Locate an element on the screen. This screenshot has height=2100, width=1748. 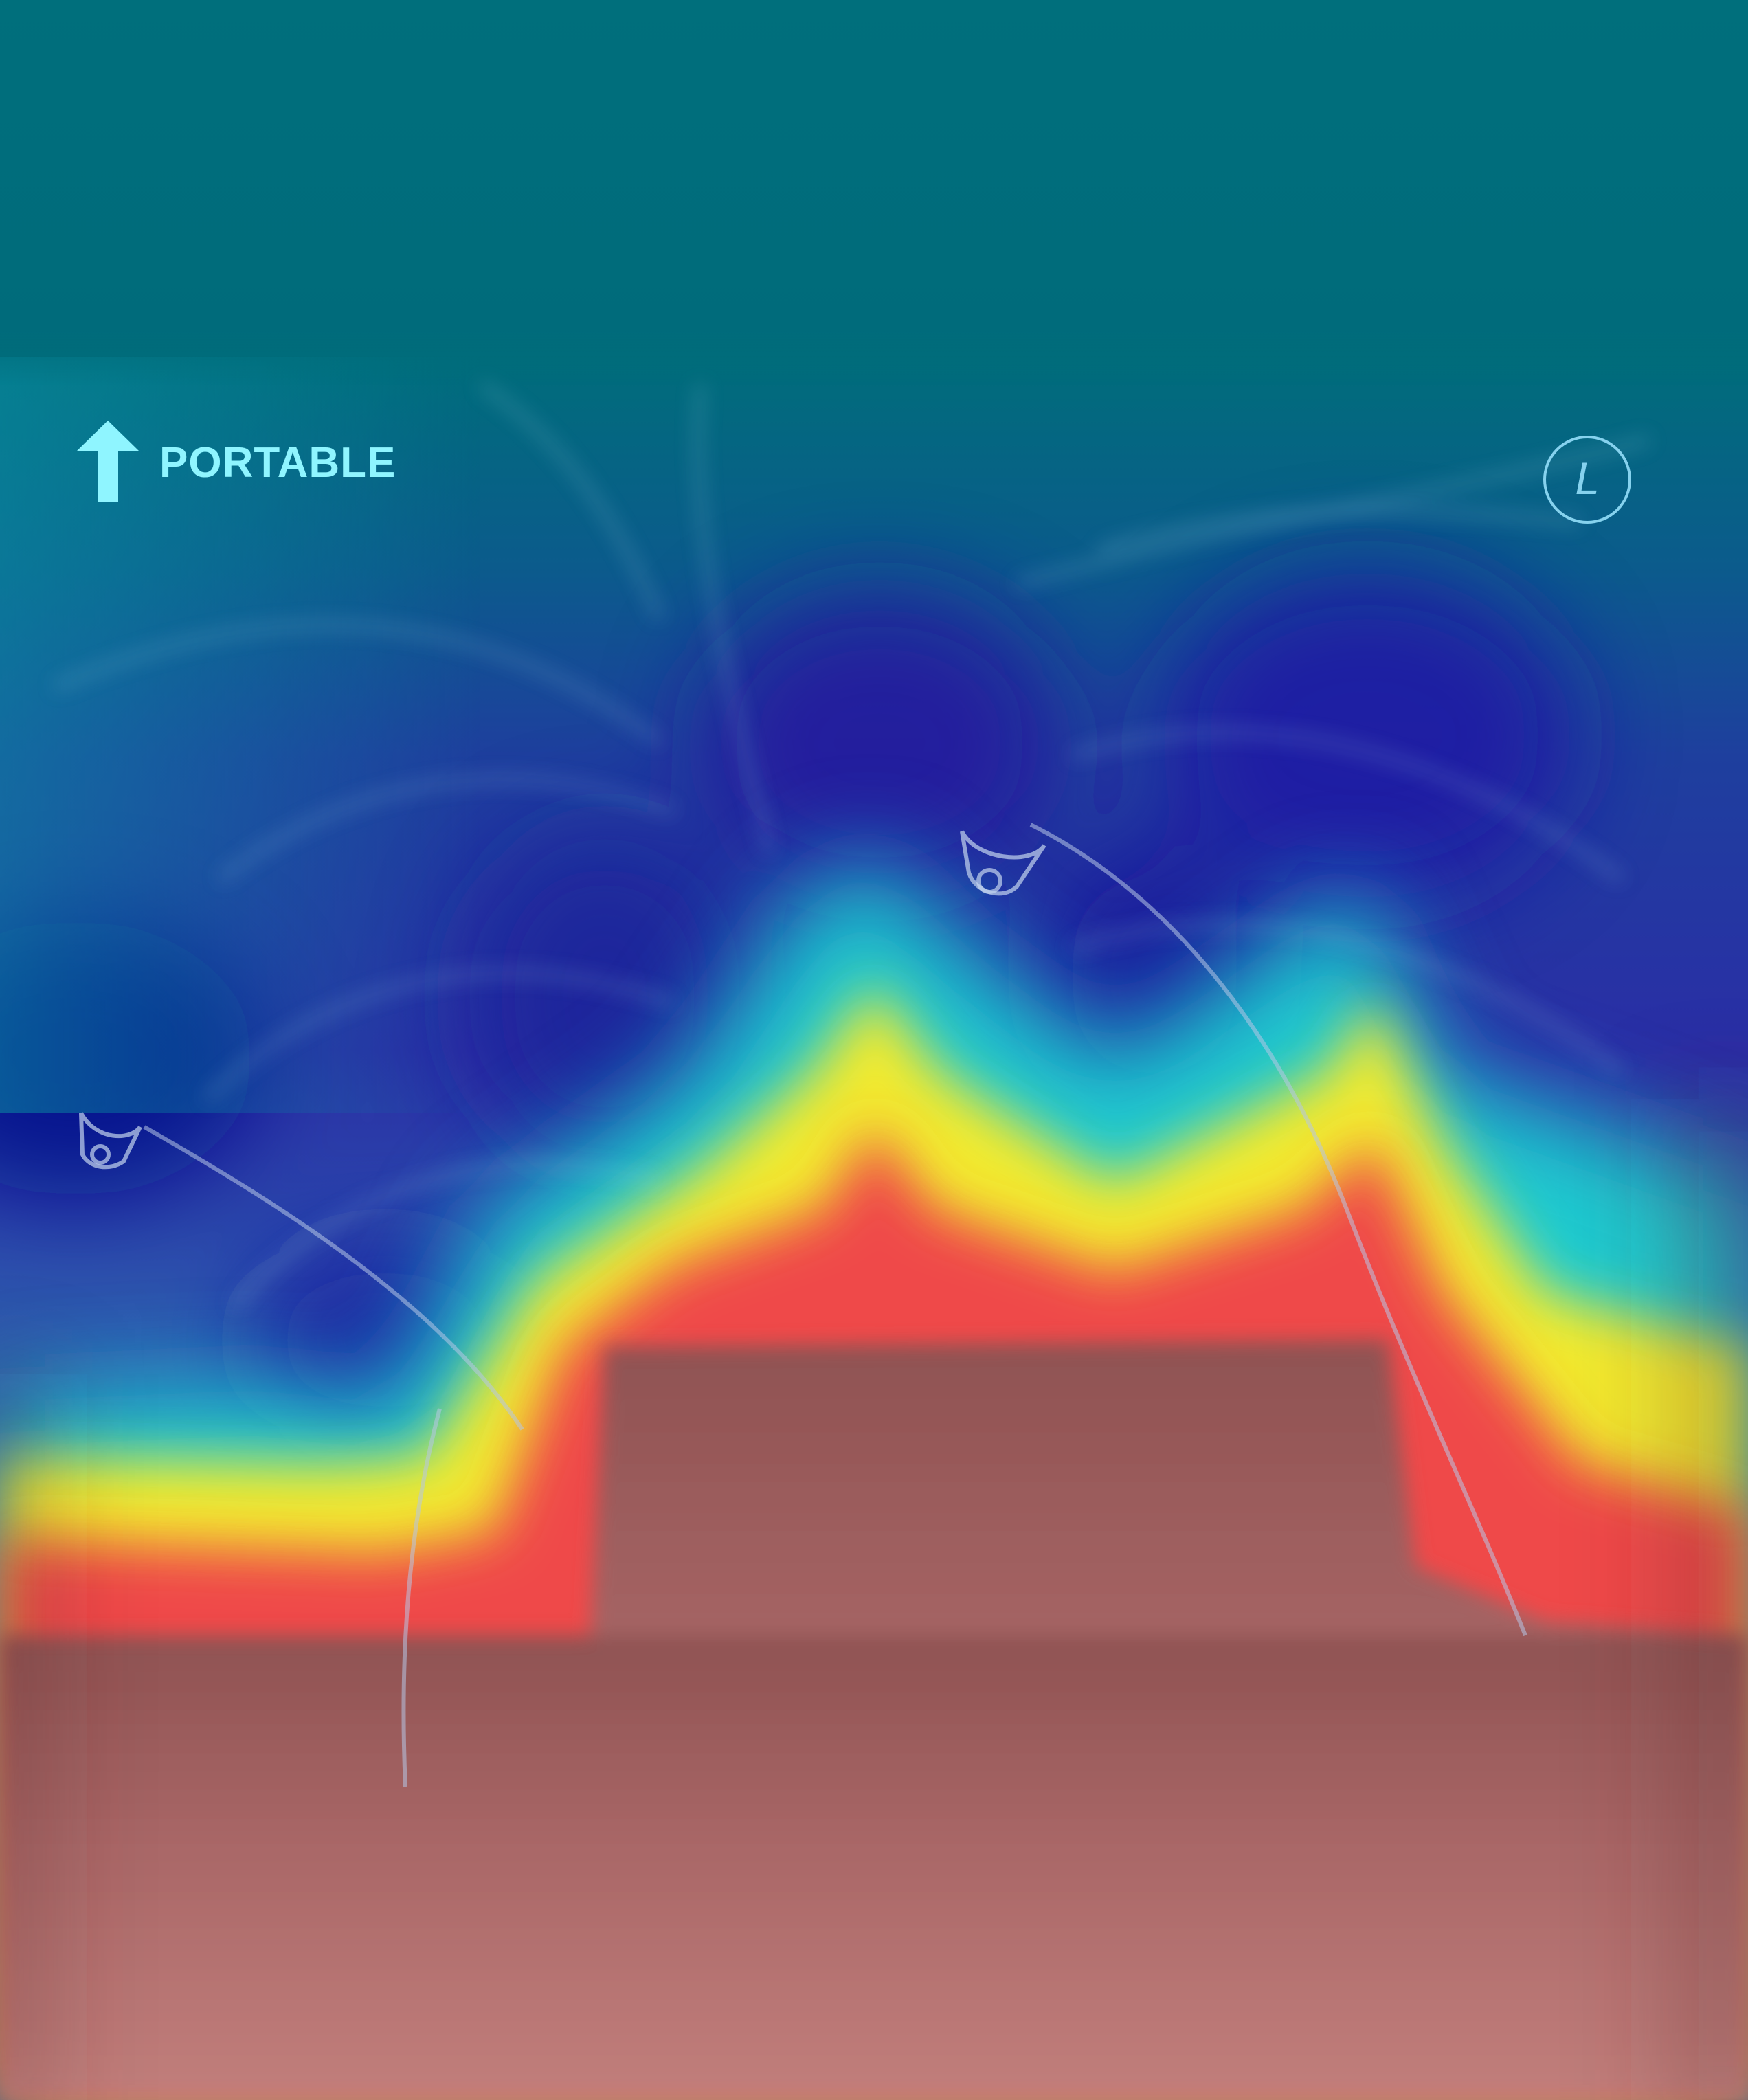
side-marker-circle: L is located at coordinates (1587, 480).